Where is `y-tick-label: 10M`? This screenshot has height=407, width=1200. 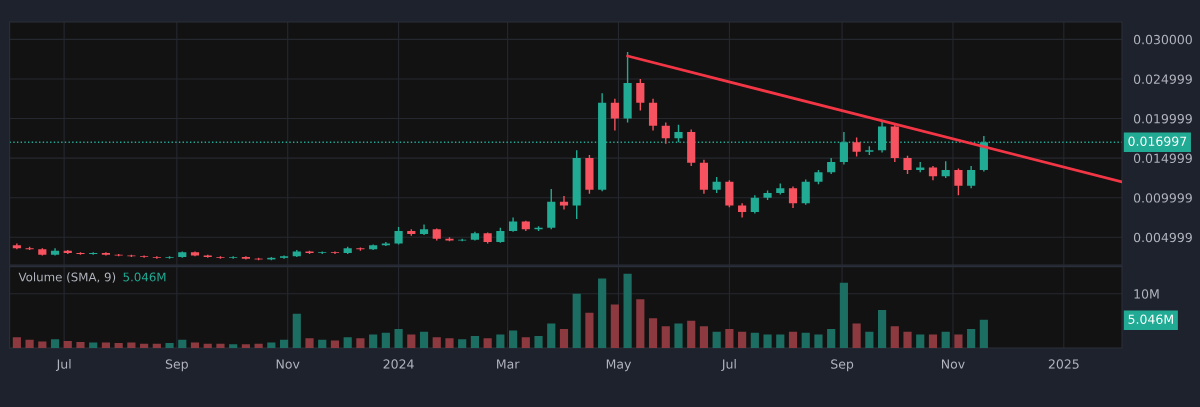 y-tick-label: 10M is located at coordinates (1146, 294).